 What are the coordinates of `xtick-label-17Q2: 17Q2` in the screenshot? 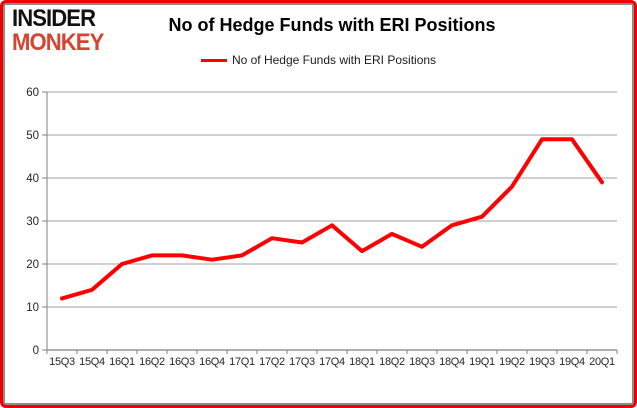 It's located at (272, 362).